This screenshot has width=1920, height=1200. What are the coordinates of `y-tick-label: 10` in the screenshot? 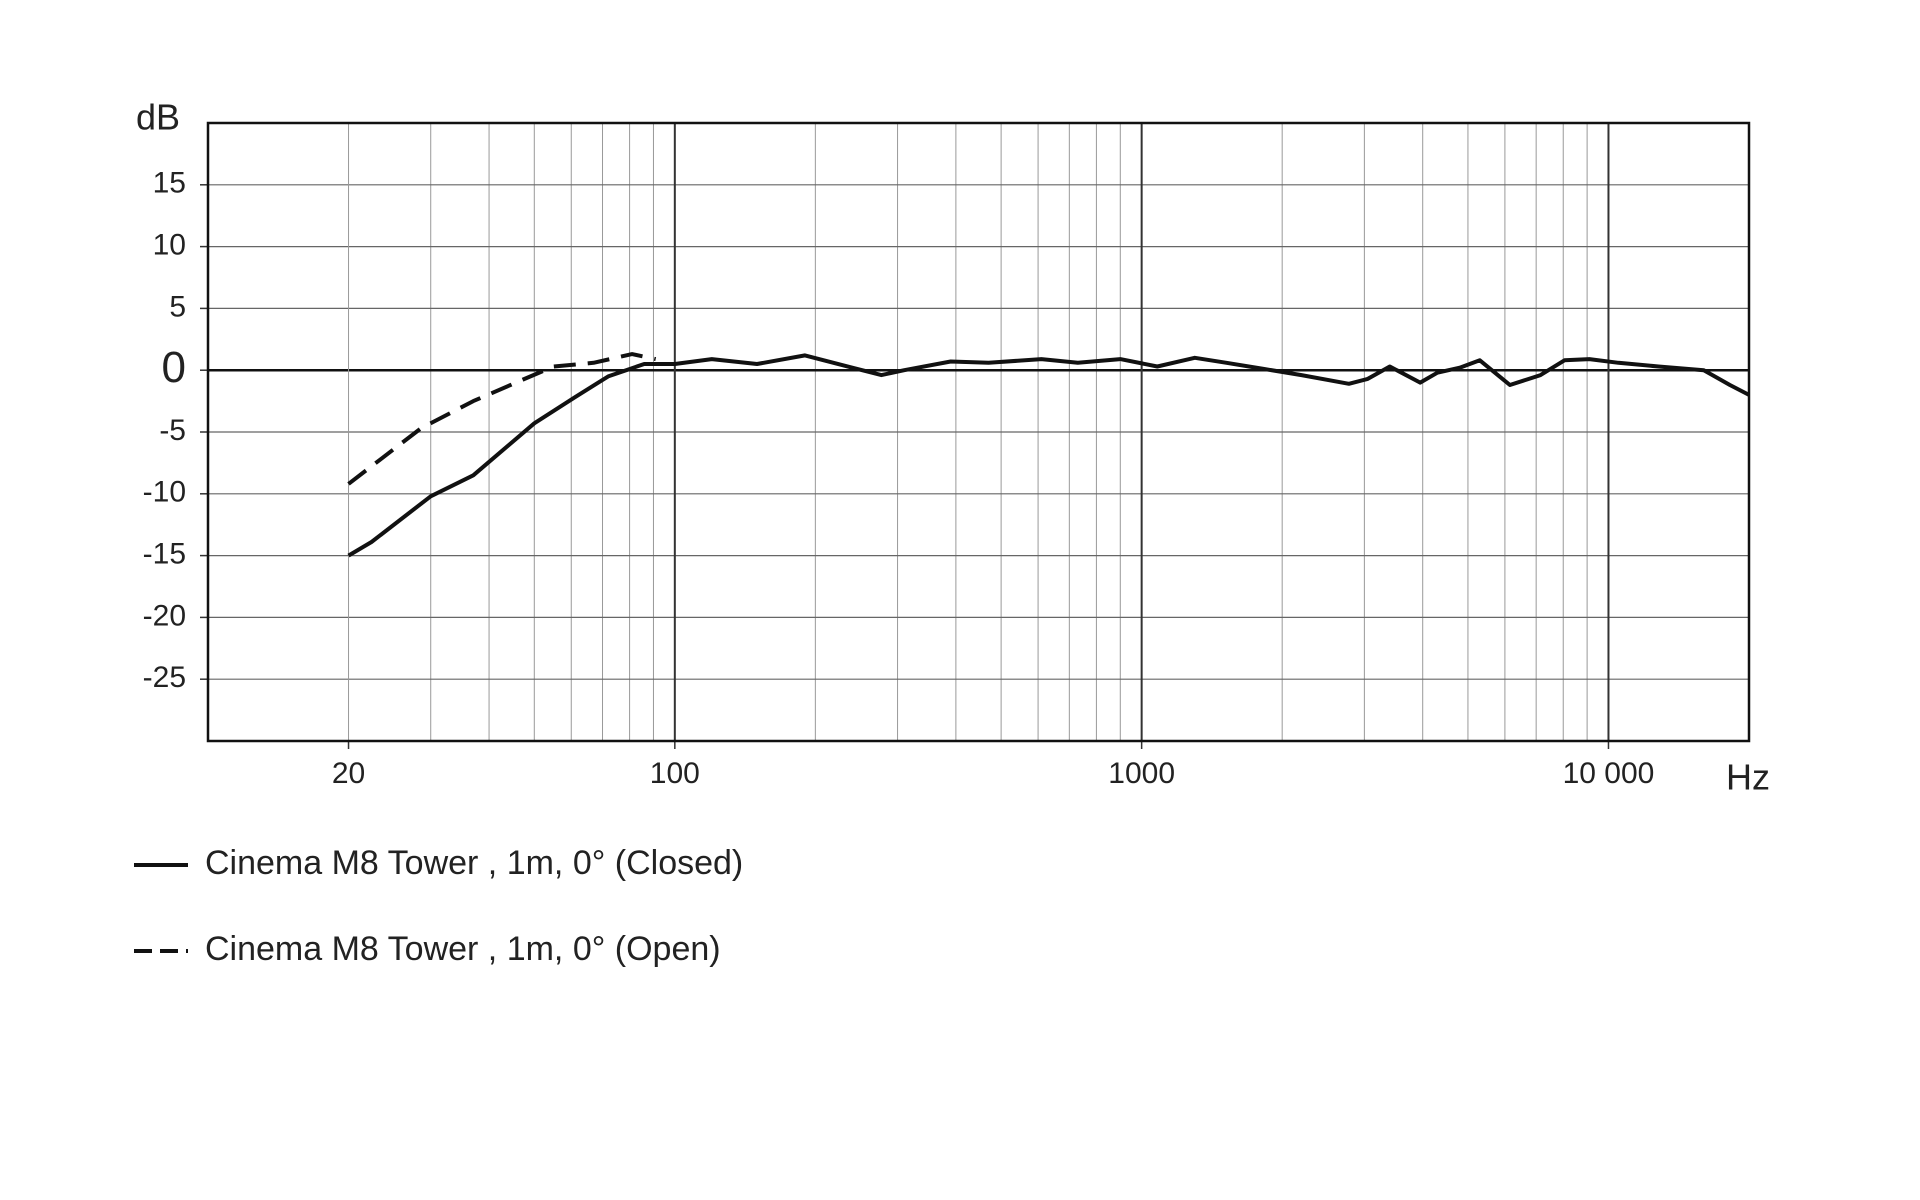 It's located at (169, 245).